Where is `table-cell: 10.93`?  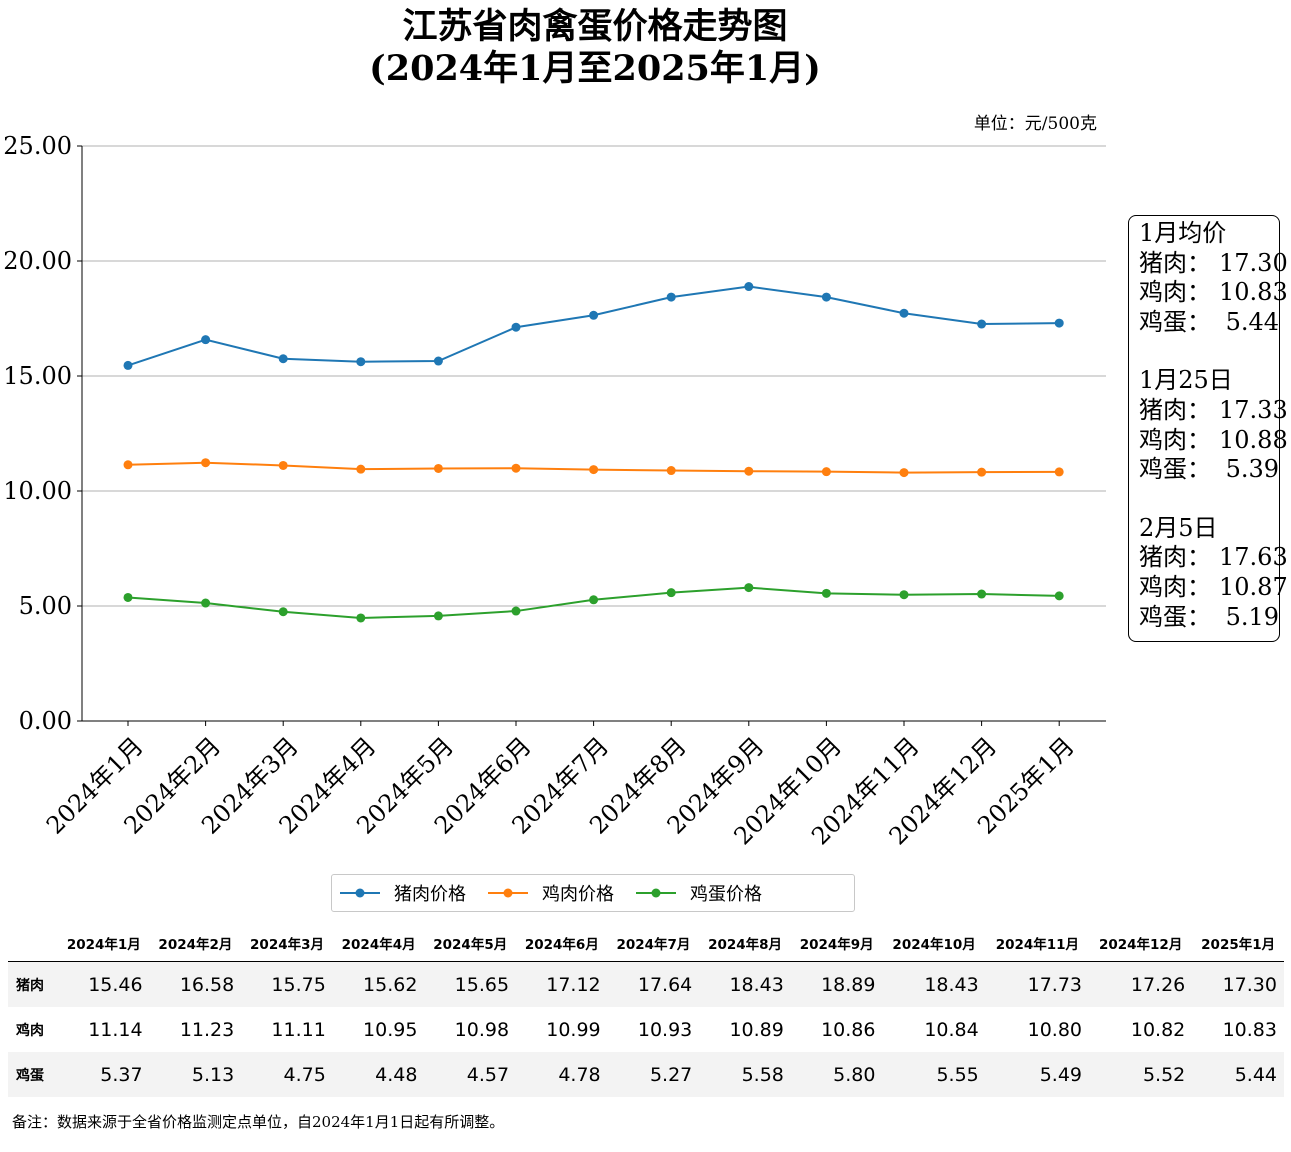
table-cell: 10.93 is located at coordinates (665, 1029).